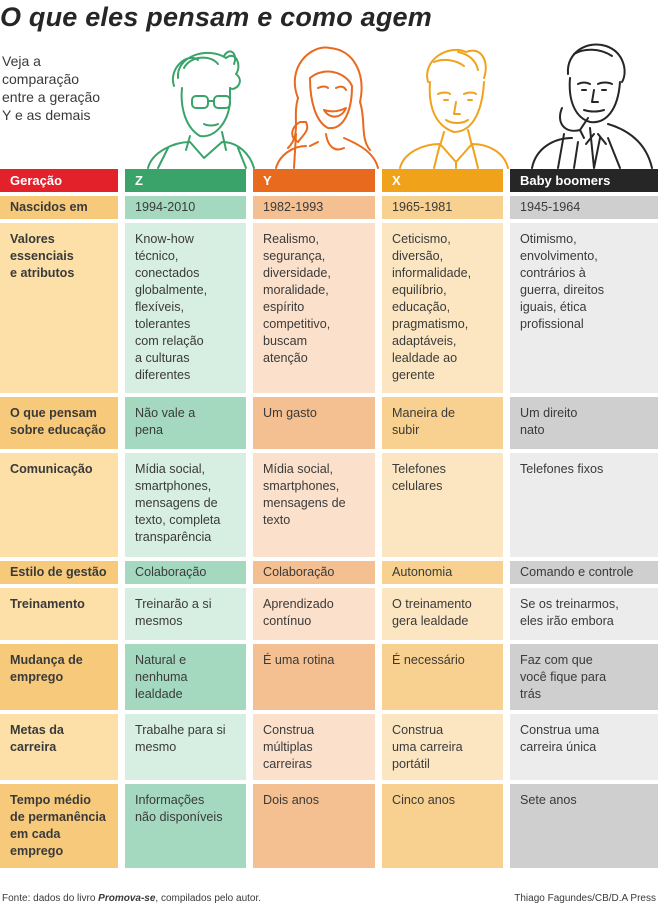  I want to click on row-label: O que pensam sobre educação, so click(59, 423).